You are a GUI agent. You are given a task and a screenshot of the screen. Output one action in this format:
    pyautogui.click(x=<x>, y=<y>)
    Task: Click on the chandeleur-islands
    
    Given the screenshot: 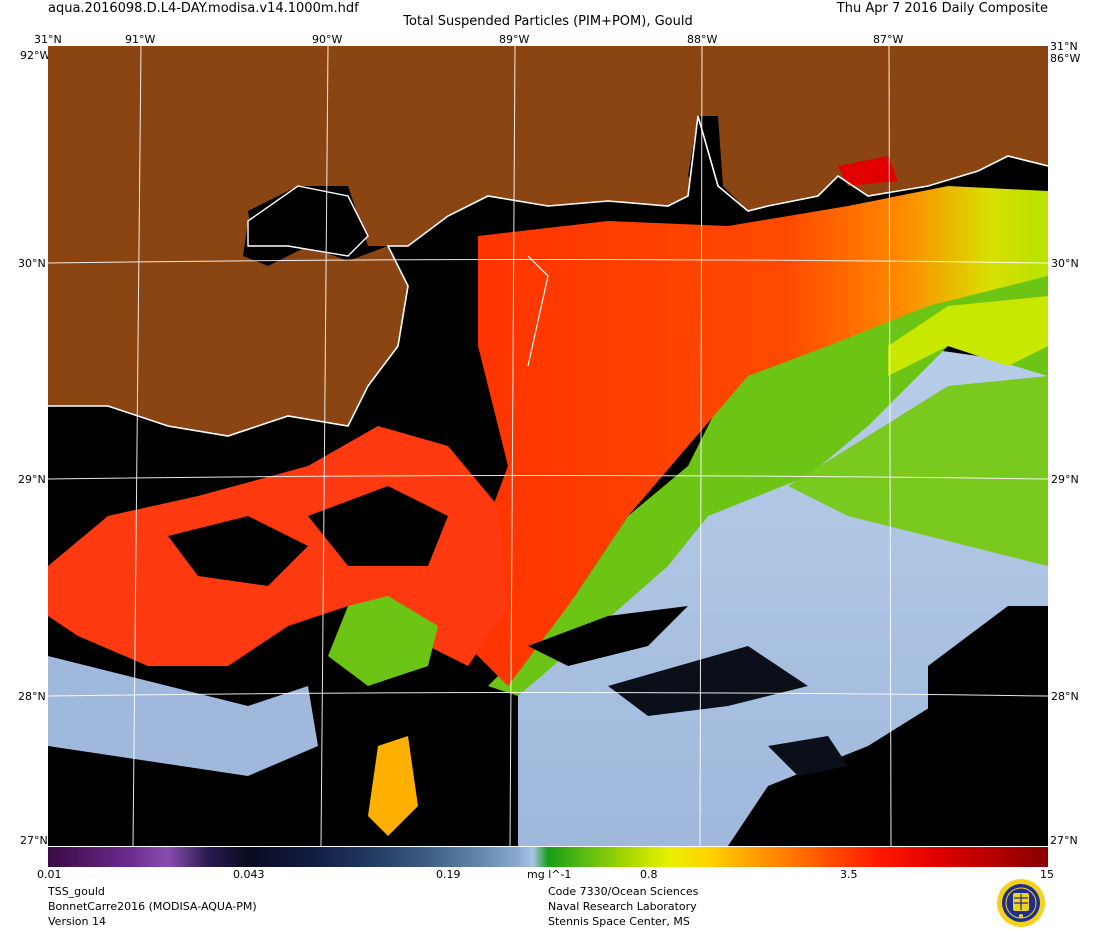 What is the action you would take?
    pyautogui.click(x=538, y=311)
    